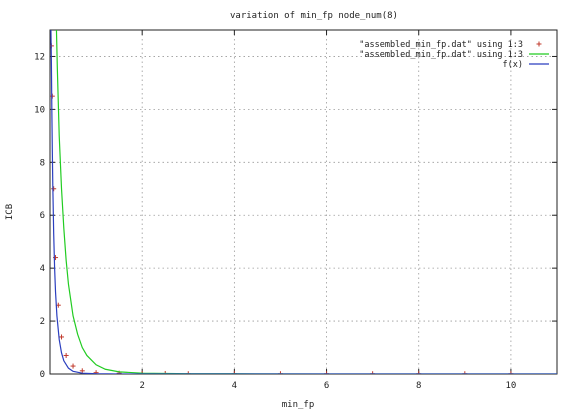 This screenshot has width=563, height=415. Describe the element at coordinates (326, 386) in the screenshot. I see `x-tick-label: 6` at that location.